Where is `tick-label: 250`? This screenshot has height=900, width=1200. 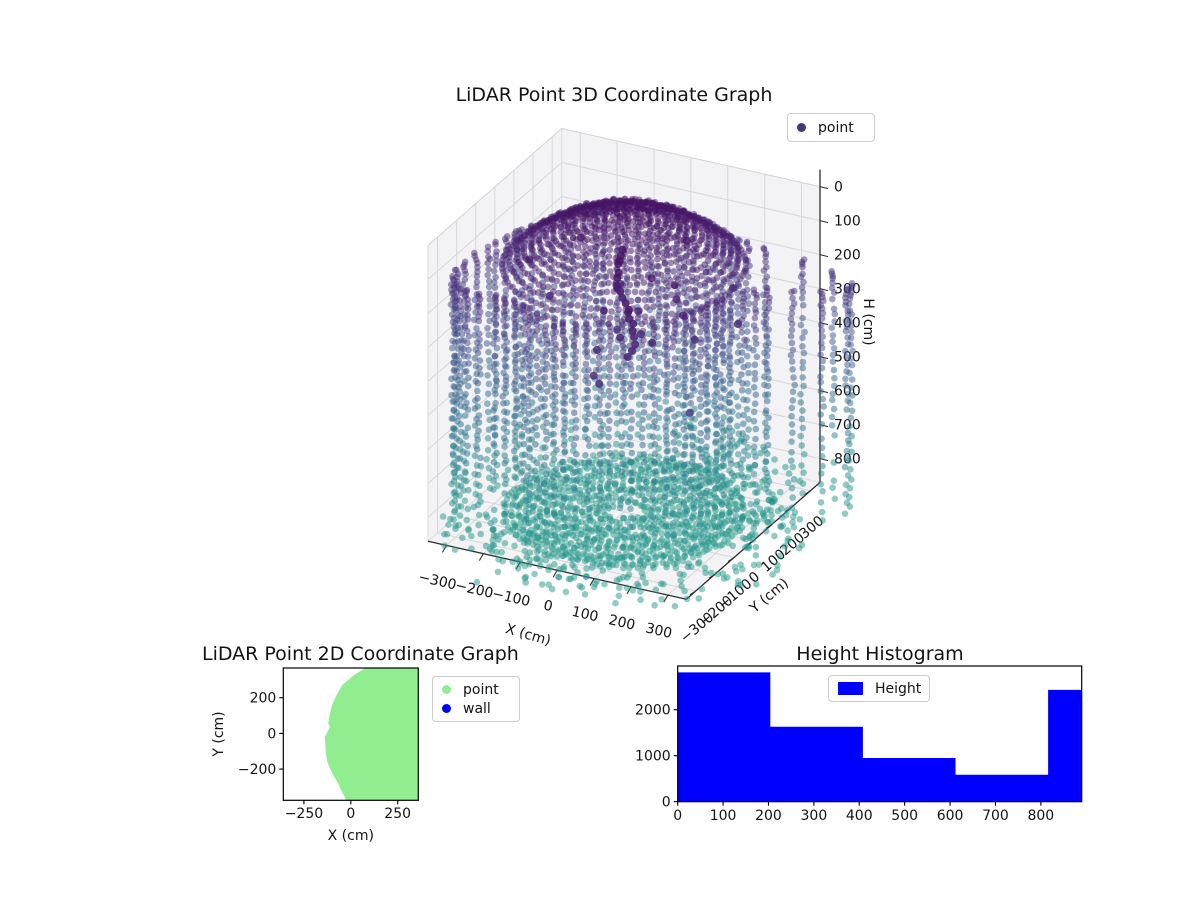 tick-label: 250 is located at coordinates (397, 814).